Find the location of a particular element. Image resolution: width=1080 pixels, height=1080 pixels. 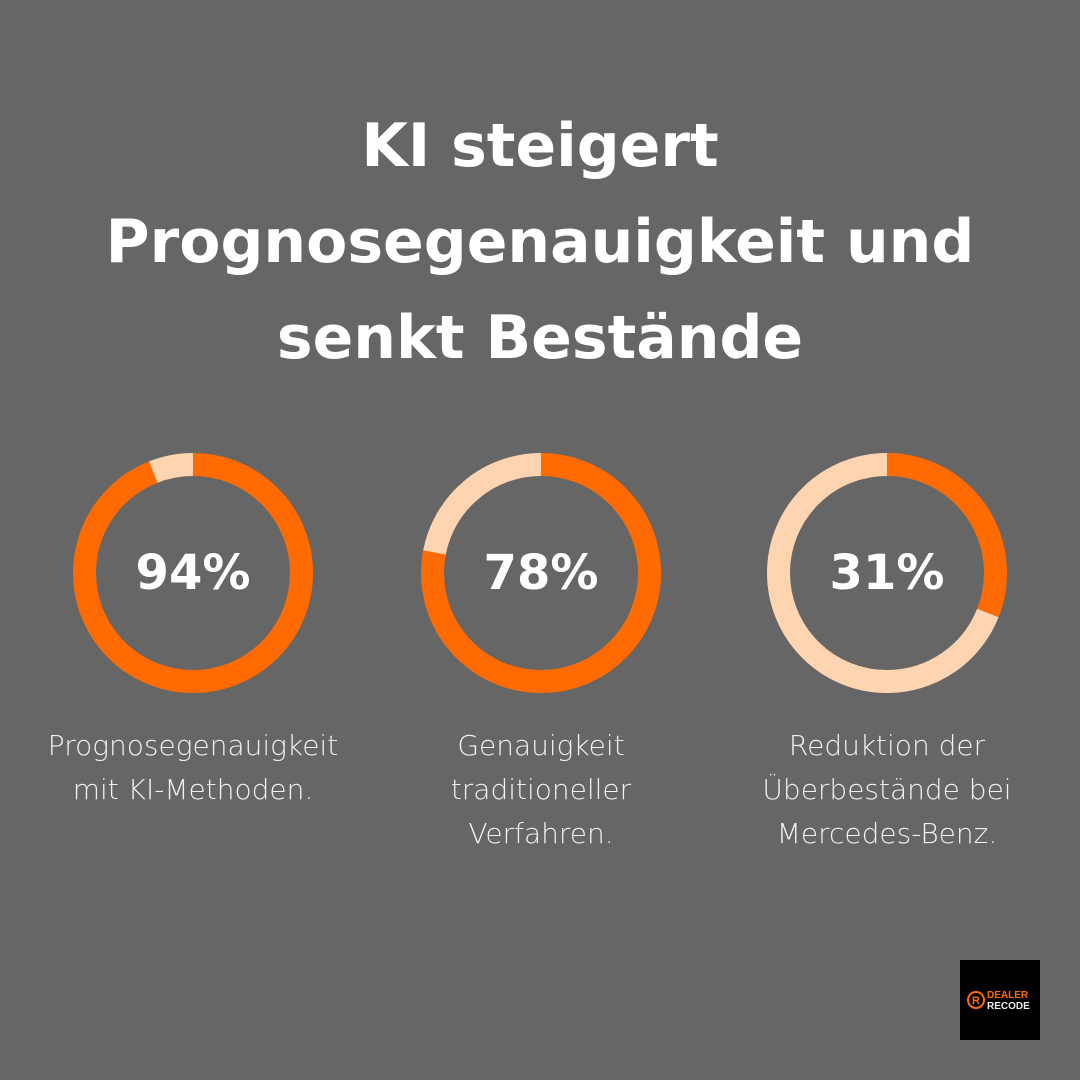

donut-chart-1: 94% Prognosegenauigkeit mit KI-Methoden. is located at coordinates (193, 631).